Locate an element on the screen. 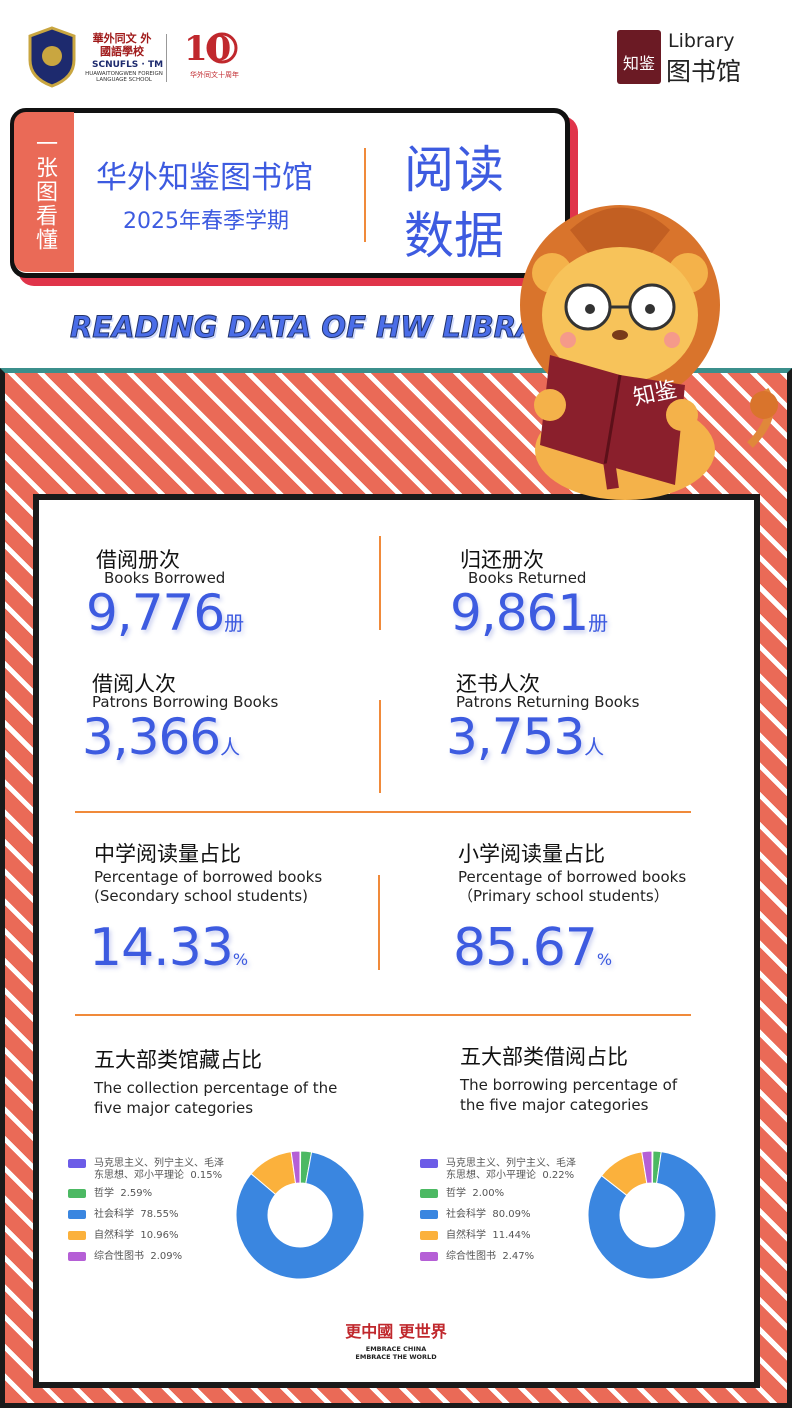  legend-value: 80.09% is located at coordinates (511, 1214).